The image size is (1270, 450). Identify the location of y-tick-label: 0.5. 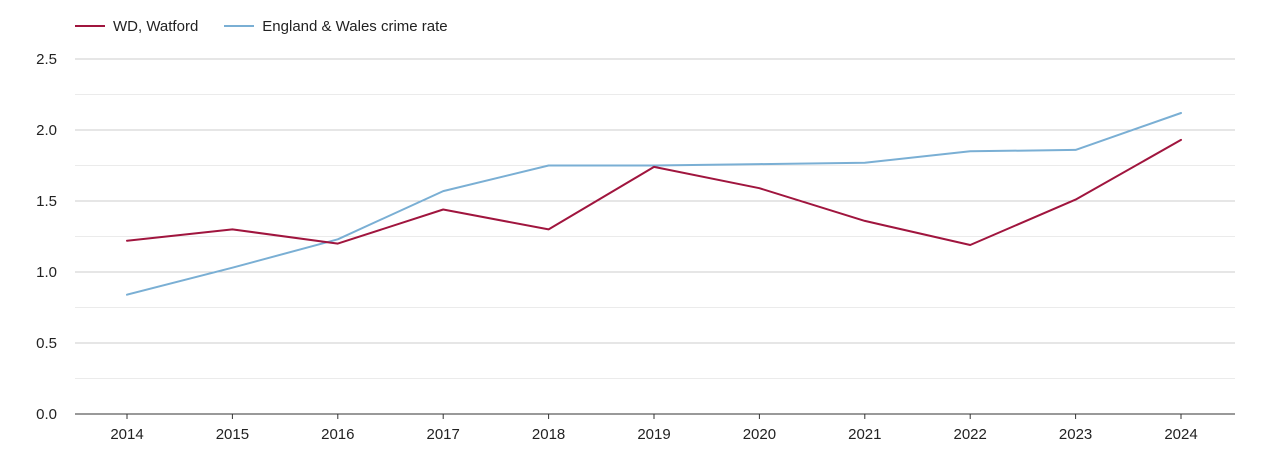
(46, 343).